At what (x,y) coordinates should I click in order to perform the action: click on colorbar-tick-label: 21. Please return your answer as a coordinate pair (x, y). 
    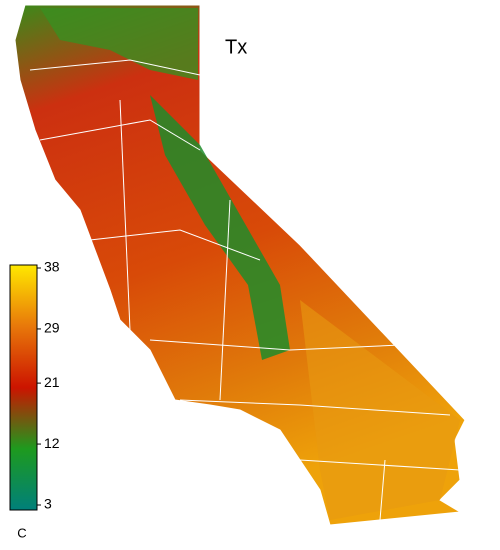
    Looking at the image, I should click on (52, 382).